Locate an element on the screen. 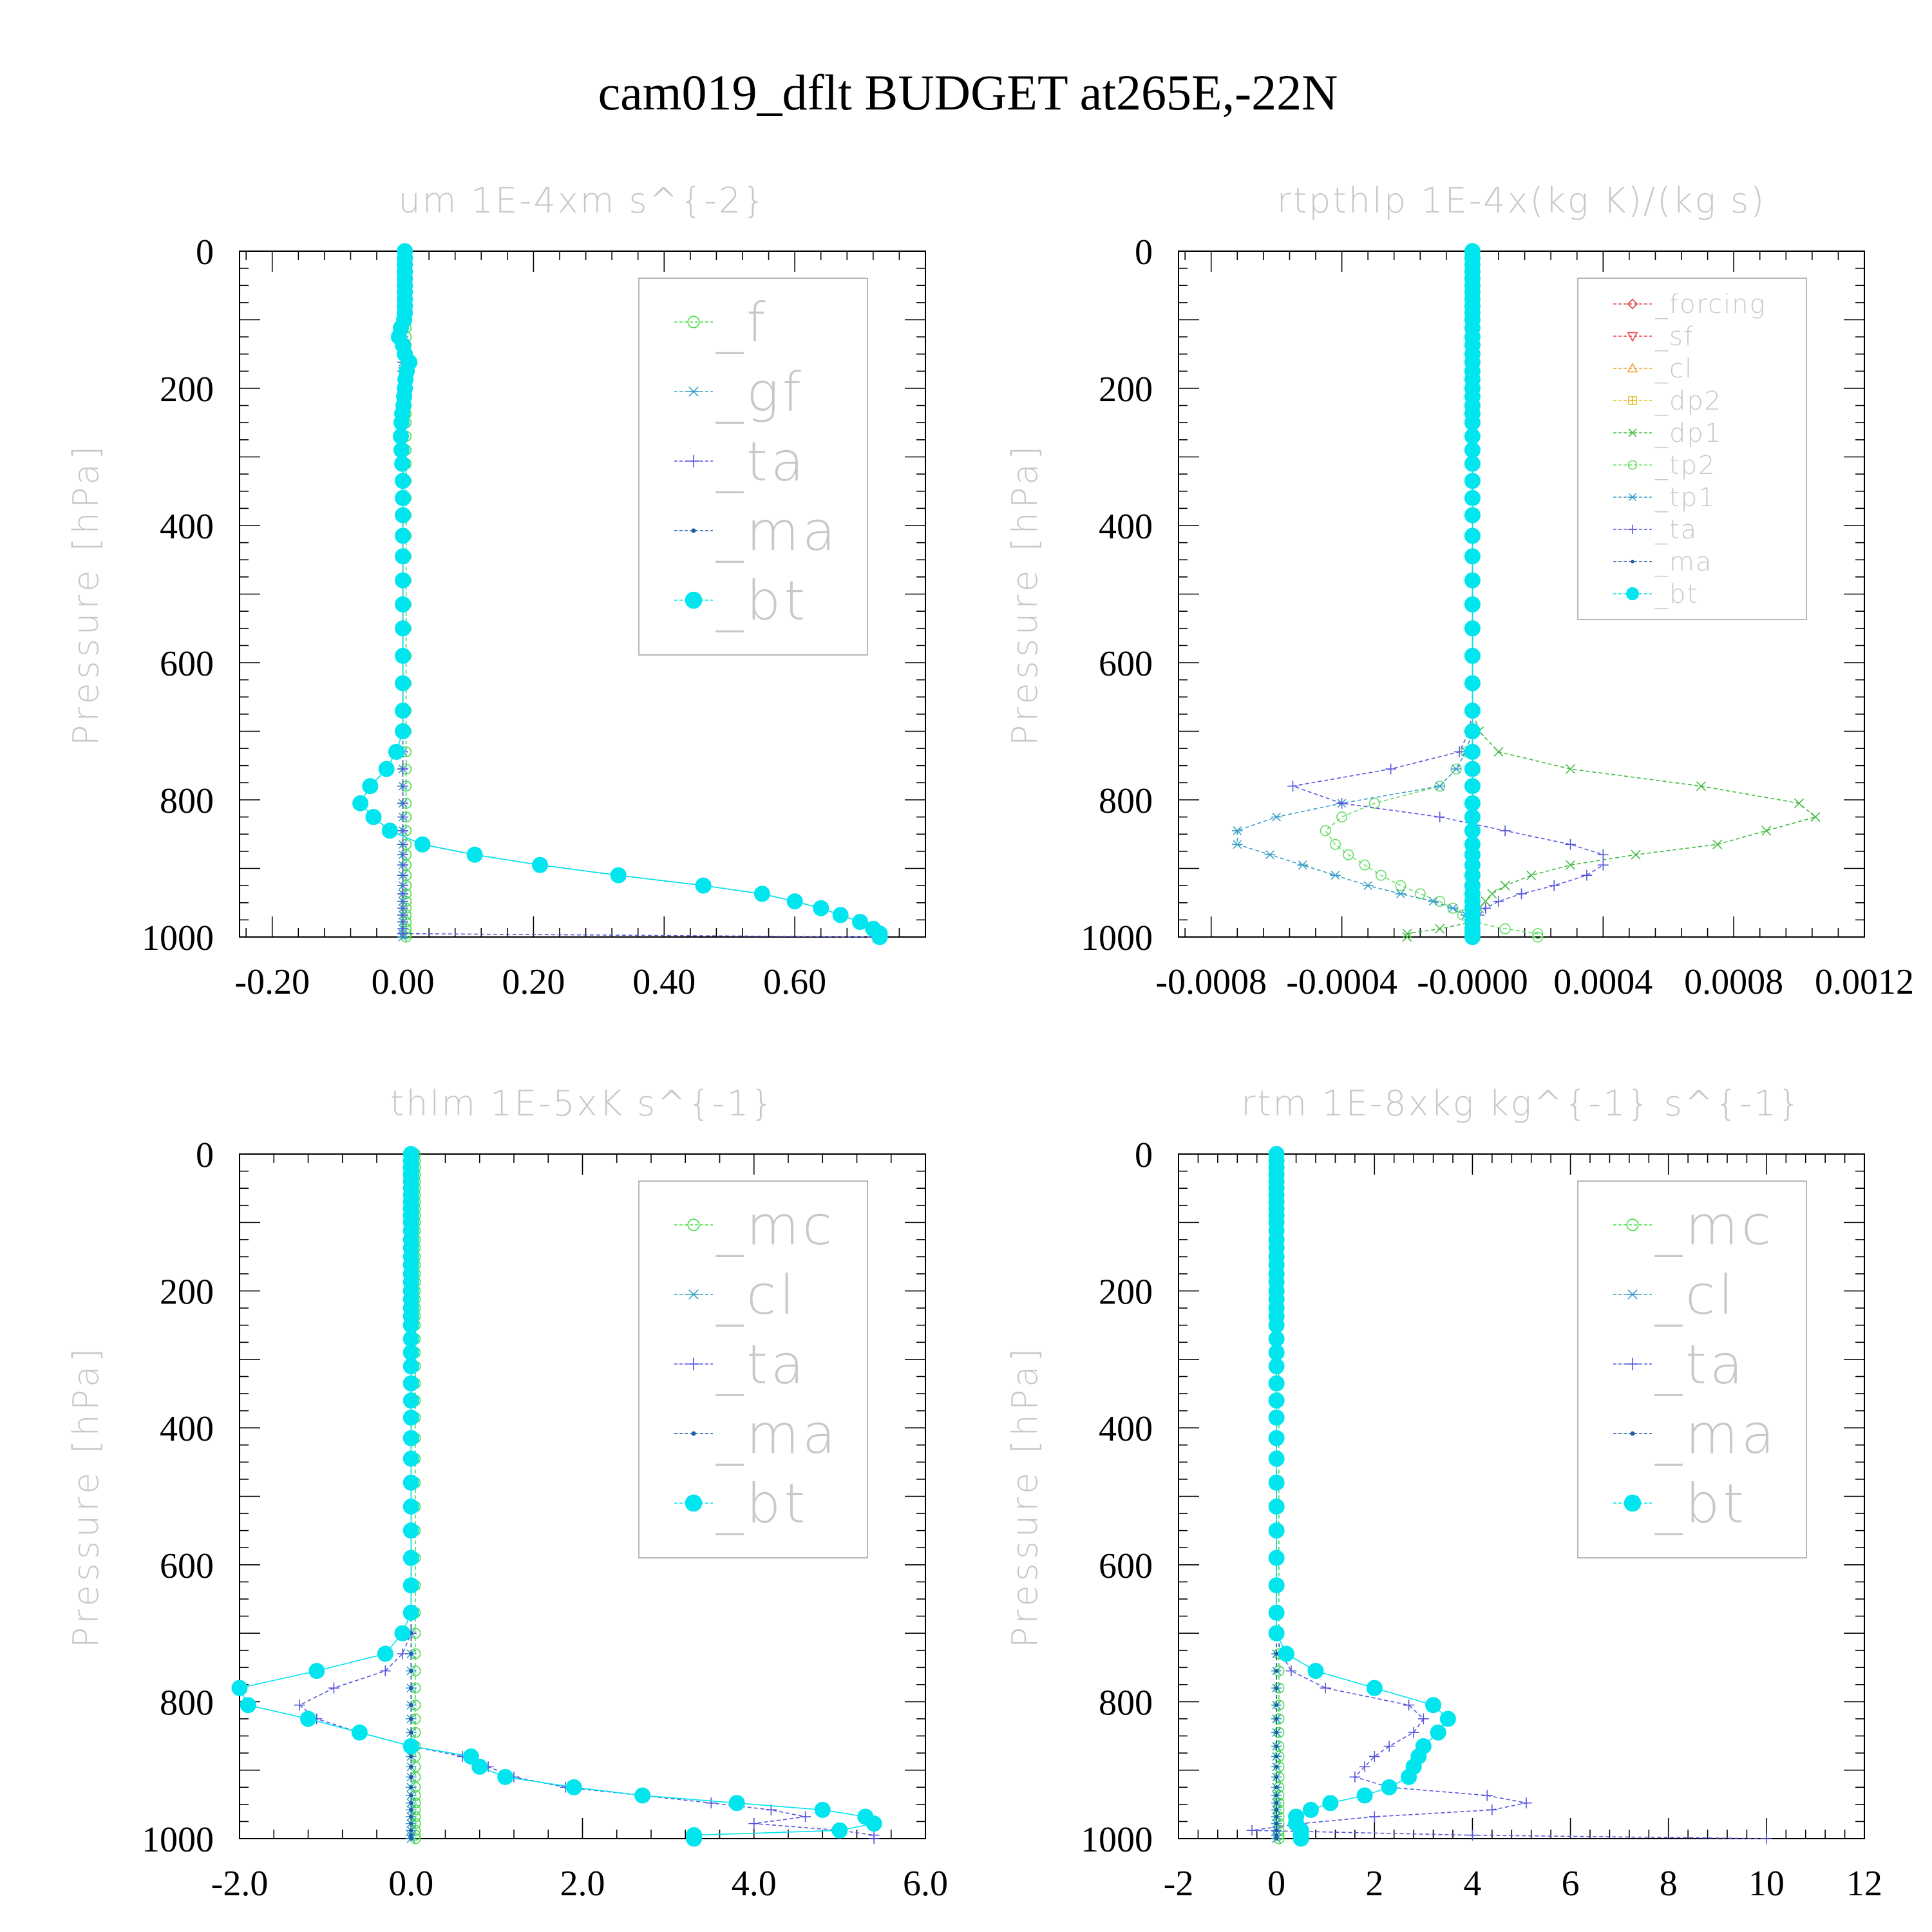  x-tick-label: 6 is located at coordinates (1571, 1884).